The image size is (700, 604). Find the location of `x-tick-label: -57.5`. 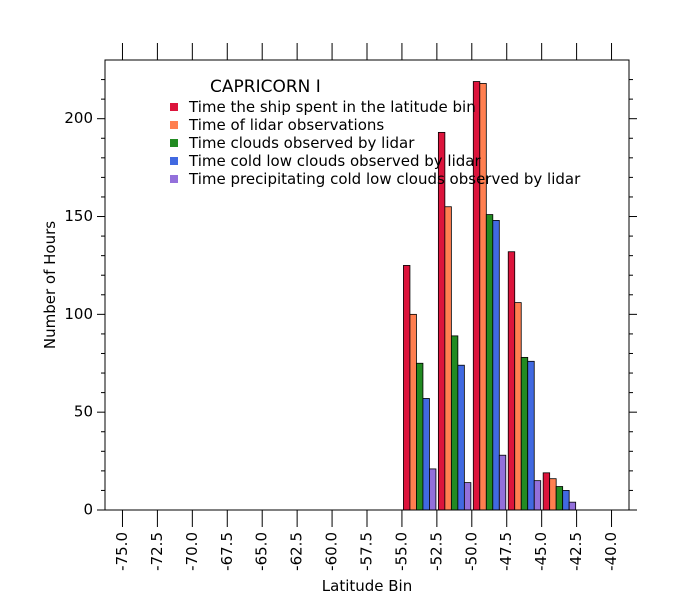

x-tick-label: -57.5 is located at coordinates (367, 551).